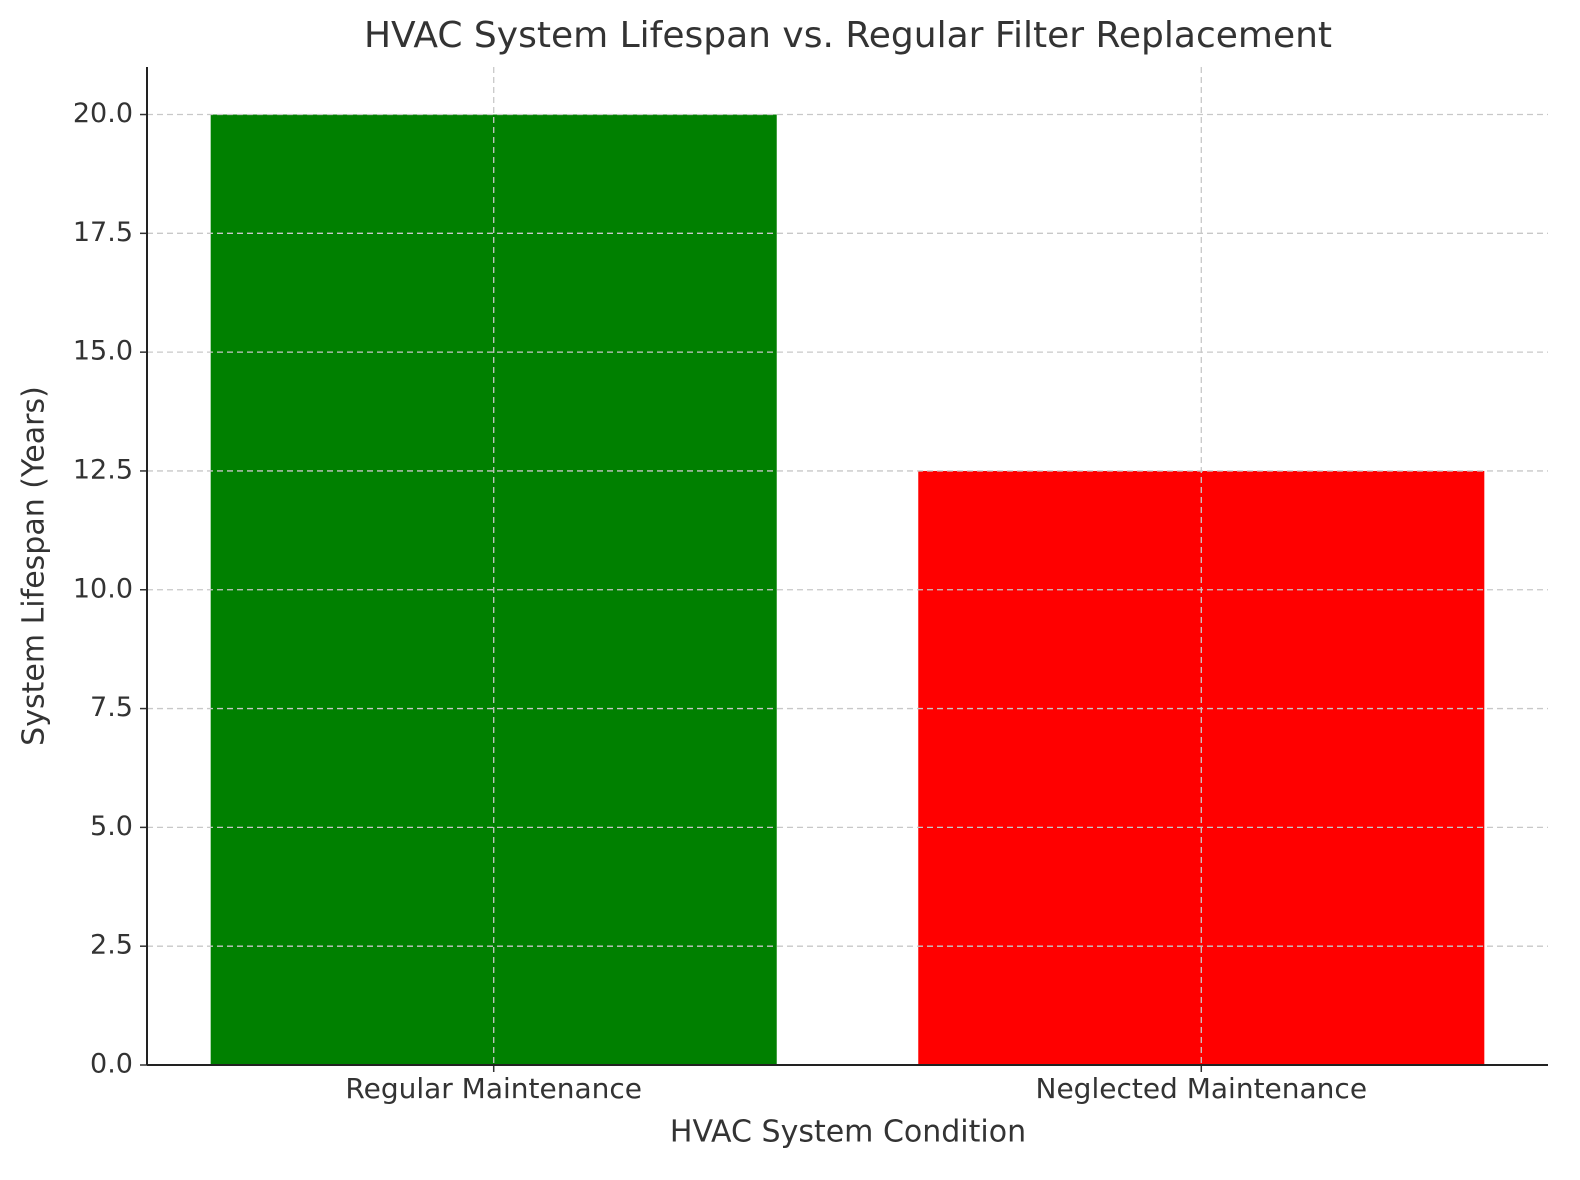 The height and width of the screenshot is (1180, 1580). What do you see at coordinates (34, 566) in the screenshot?
I see `y-axis-label: System Lifespan (Years)` at bounding box center [34, 566].